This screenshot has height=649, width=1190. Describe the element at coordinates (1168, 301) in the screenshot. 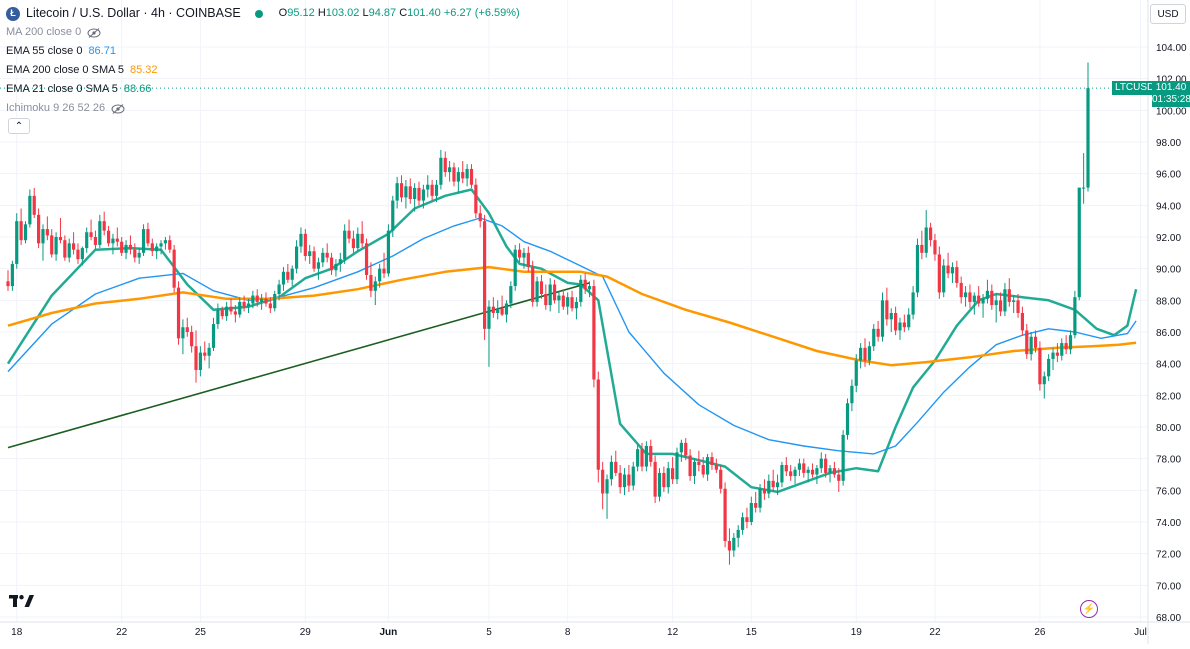

I see `y-tick-label: 88.00` at that location.